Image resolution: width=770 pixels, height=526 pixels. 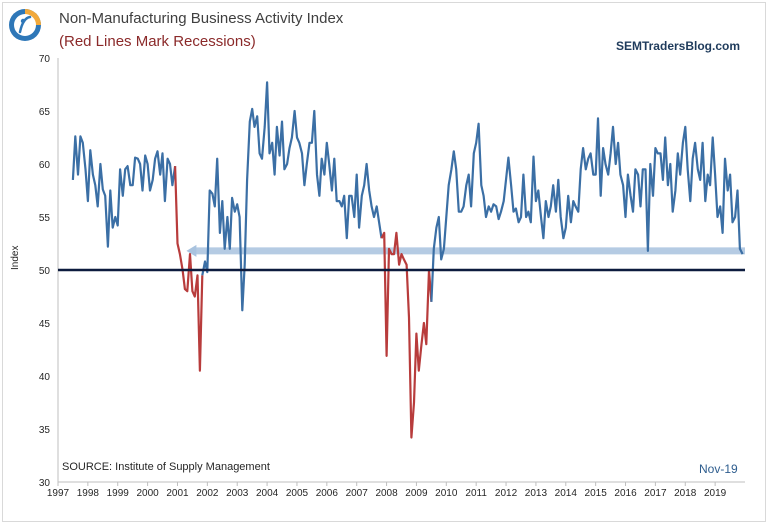 I want to click on x-tick-label: 2017, so click(x=655, y=493).